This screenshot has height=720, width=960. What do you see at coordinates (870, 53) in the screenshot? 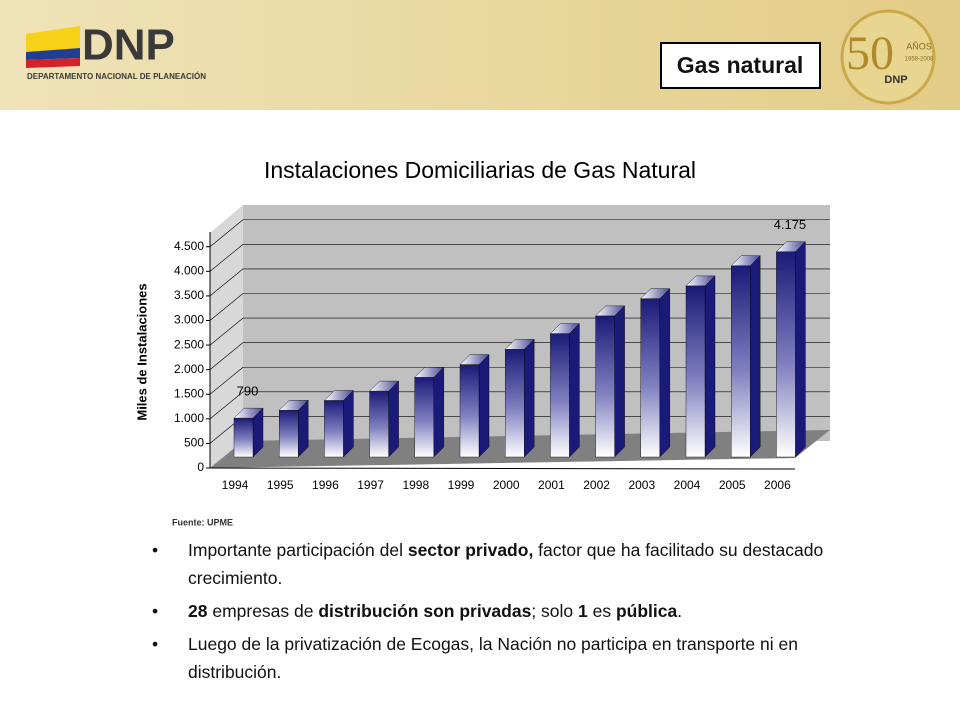
I see `anniversary-number: 50` at bounding box center [870, 53].